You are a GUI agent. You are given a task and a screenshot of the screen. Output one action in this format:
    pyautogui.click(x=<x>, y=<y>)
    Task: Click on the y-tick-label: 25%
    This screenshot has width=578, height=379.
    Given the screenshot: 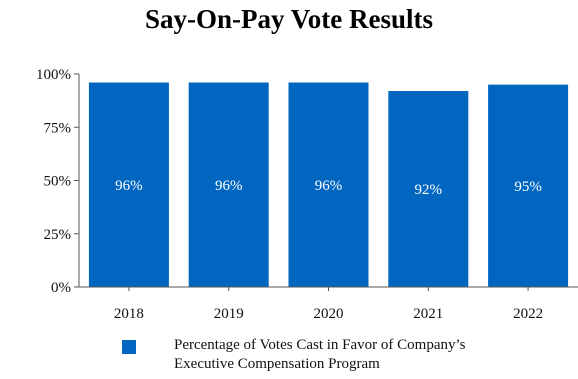 What is the action you would take?
    pyautogui.click(x=58, y=235)
    